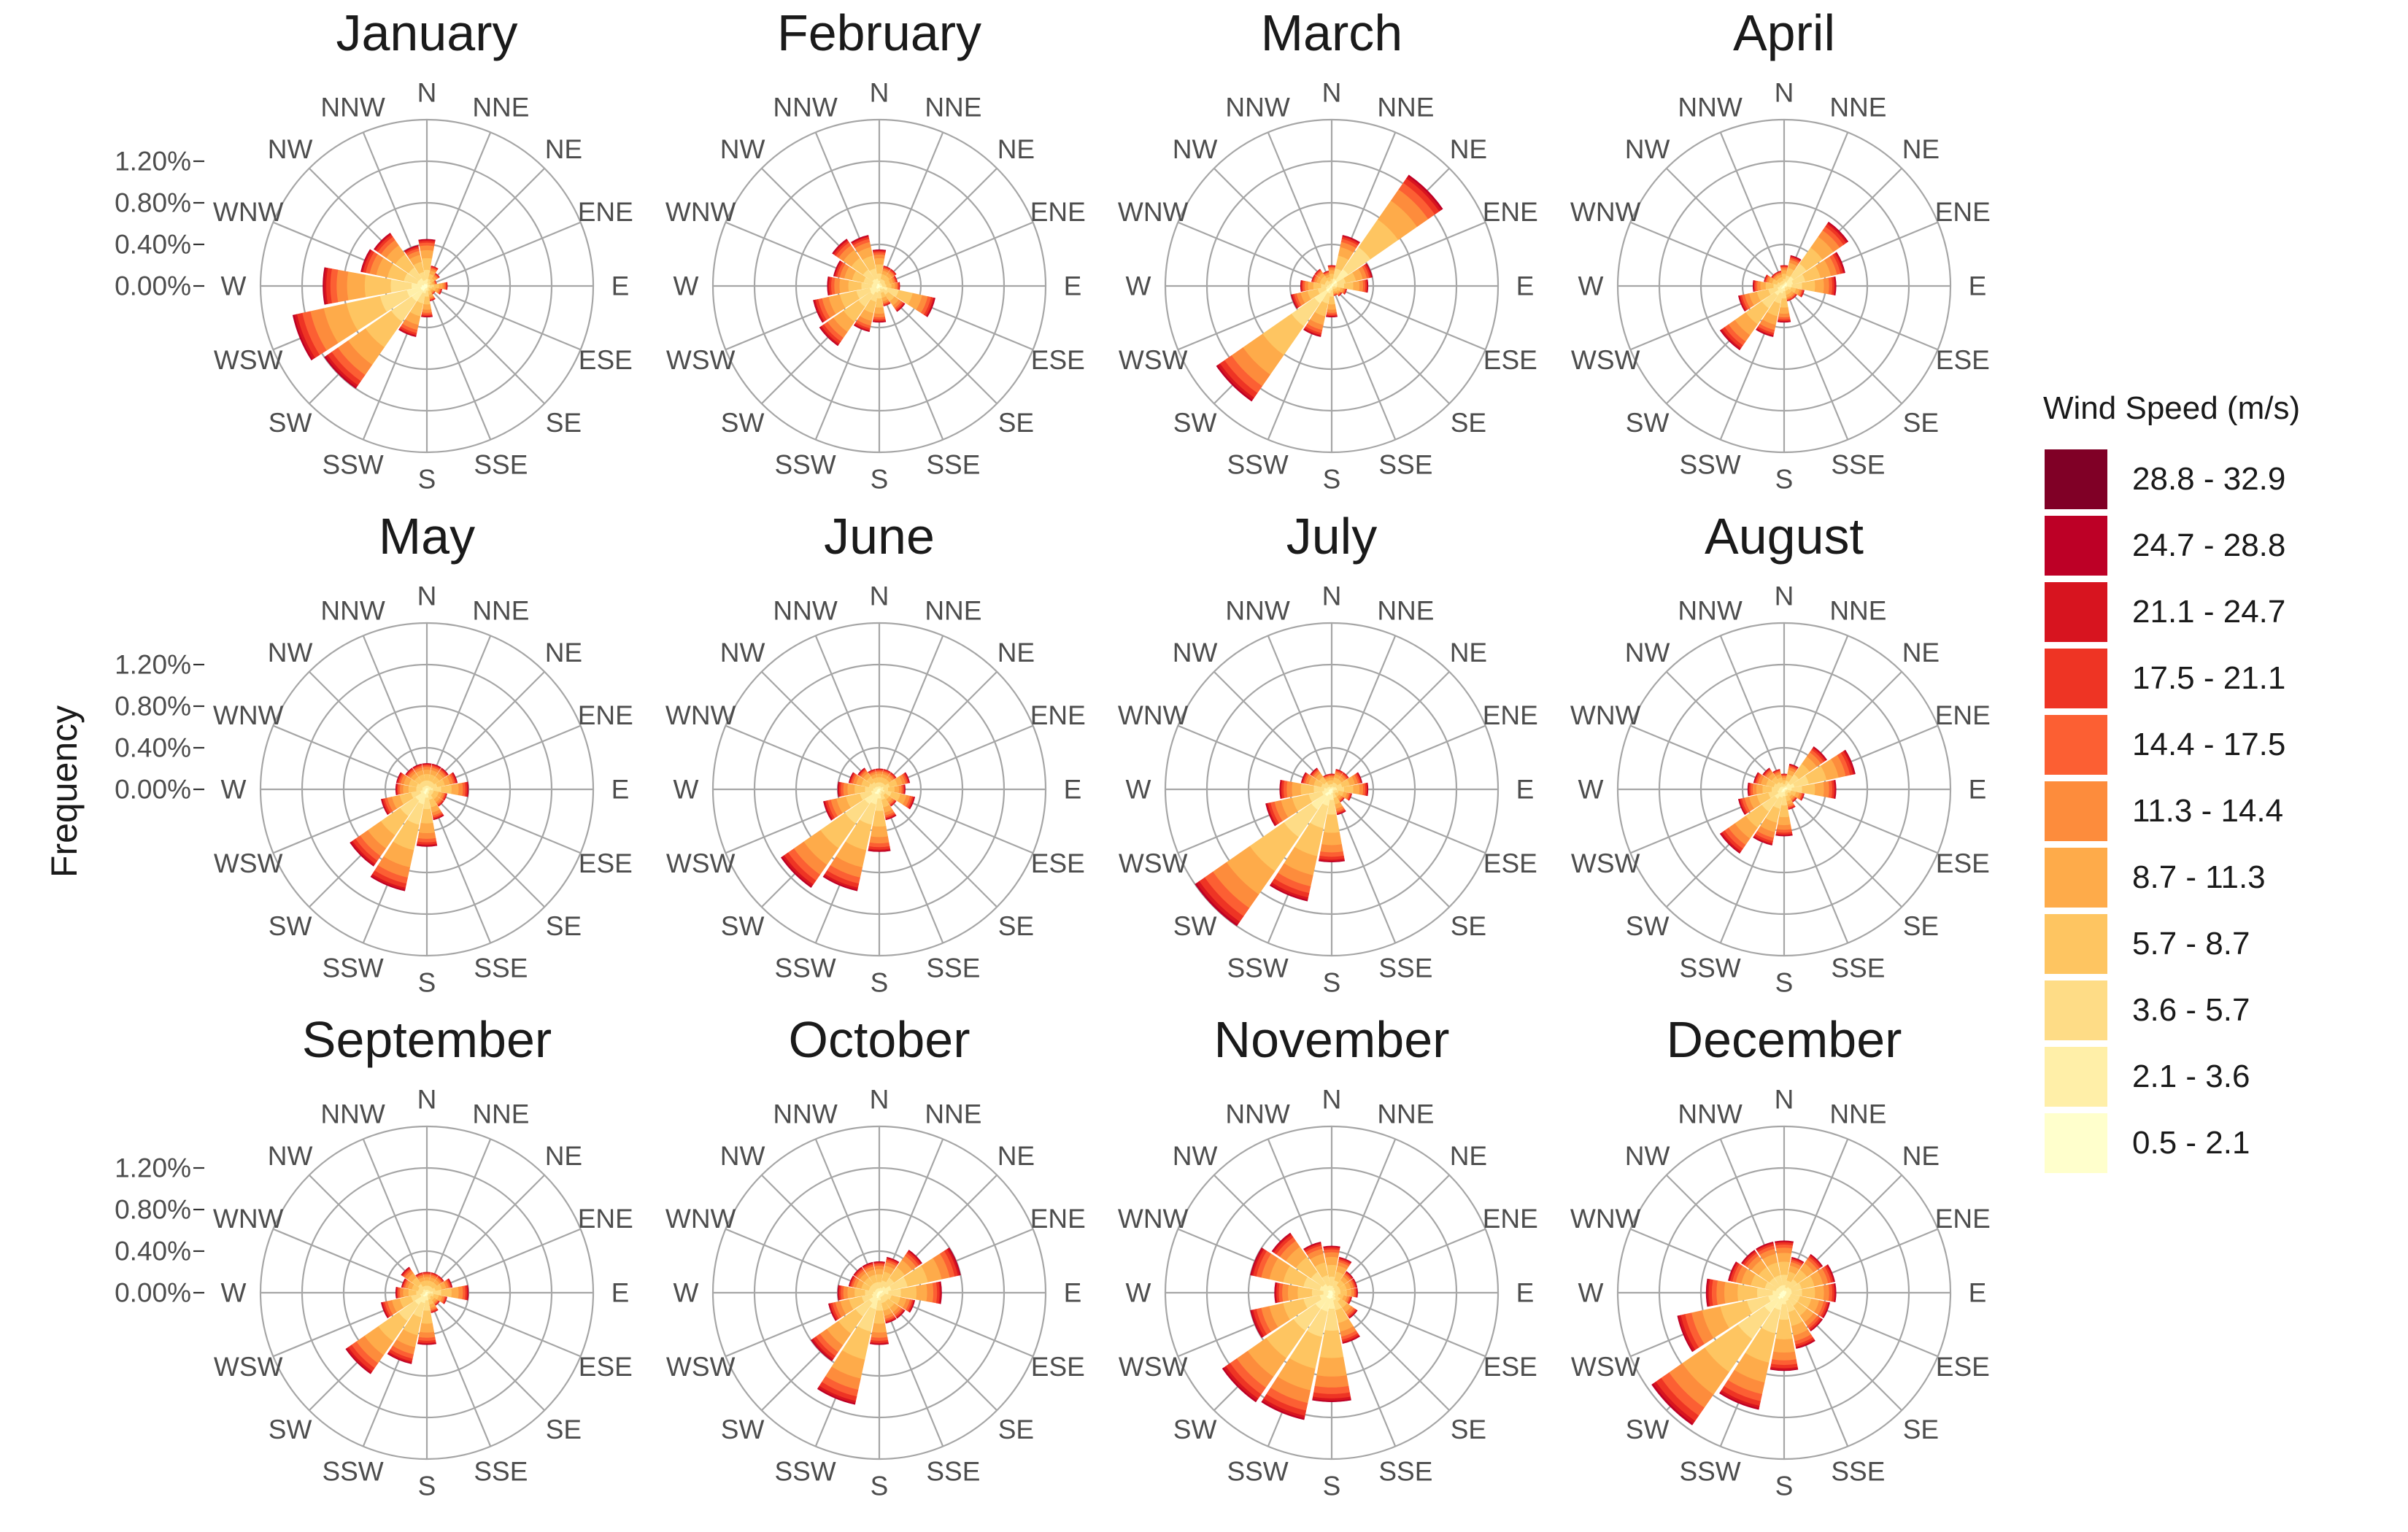 This screenshot has width=2408, height=1532. I want to click on radial-tick-label: 0.80%, so click(153, 203).